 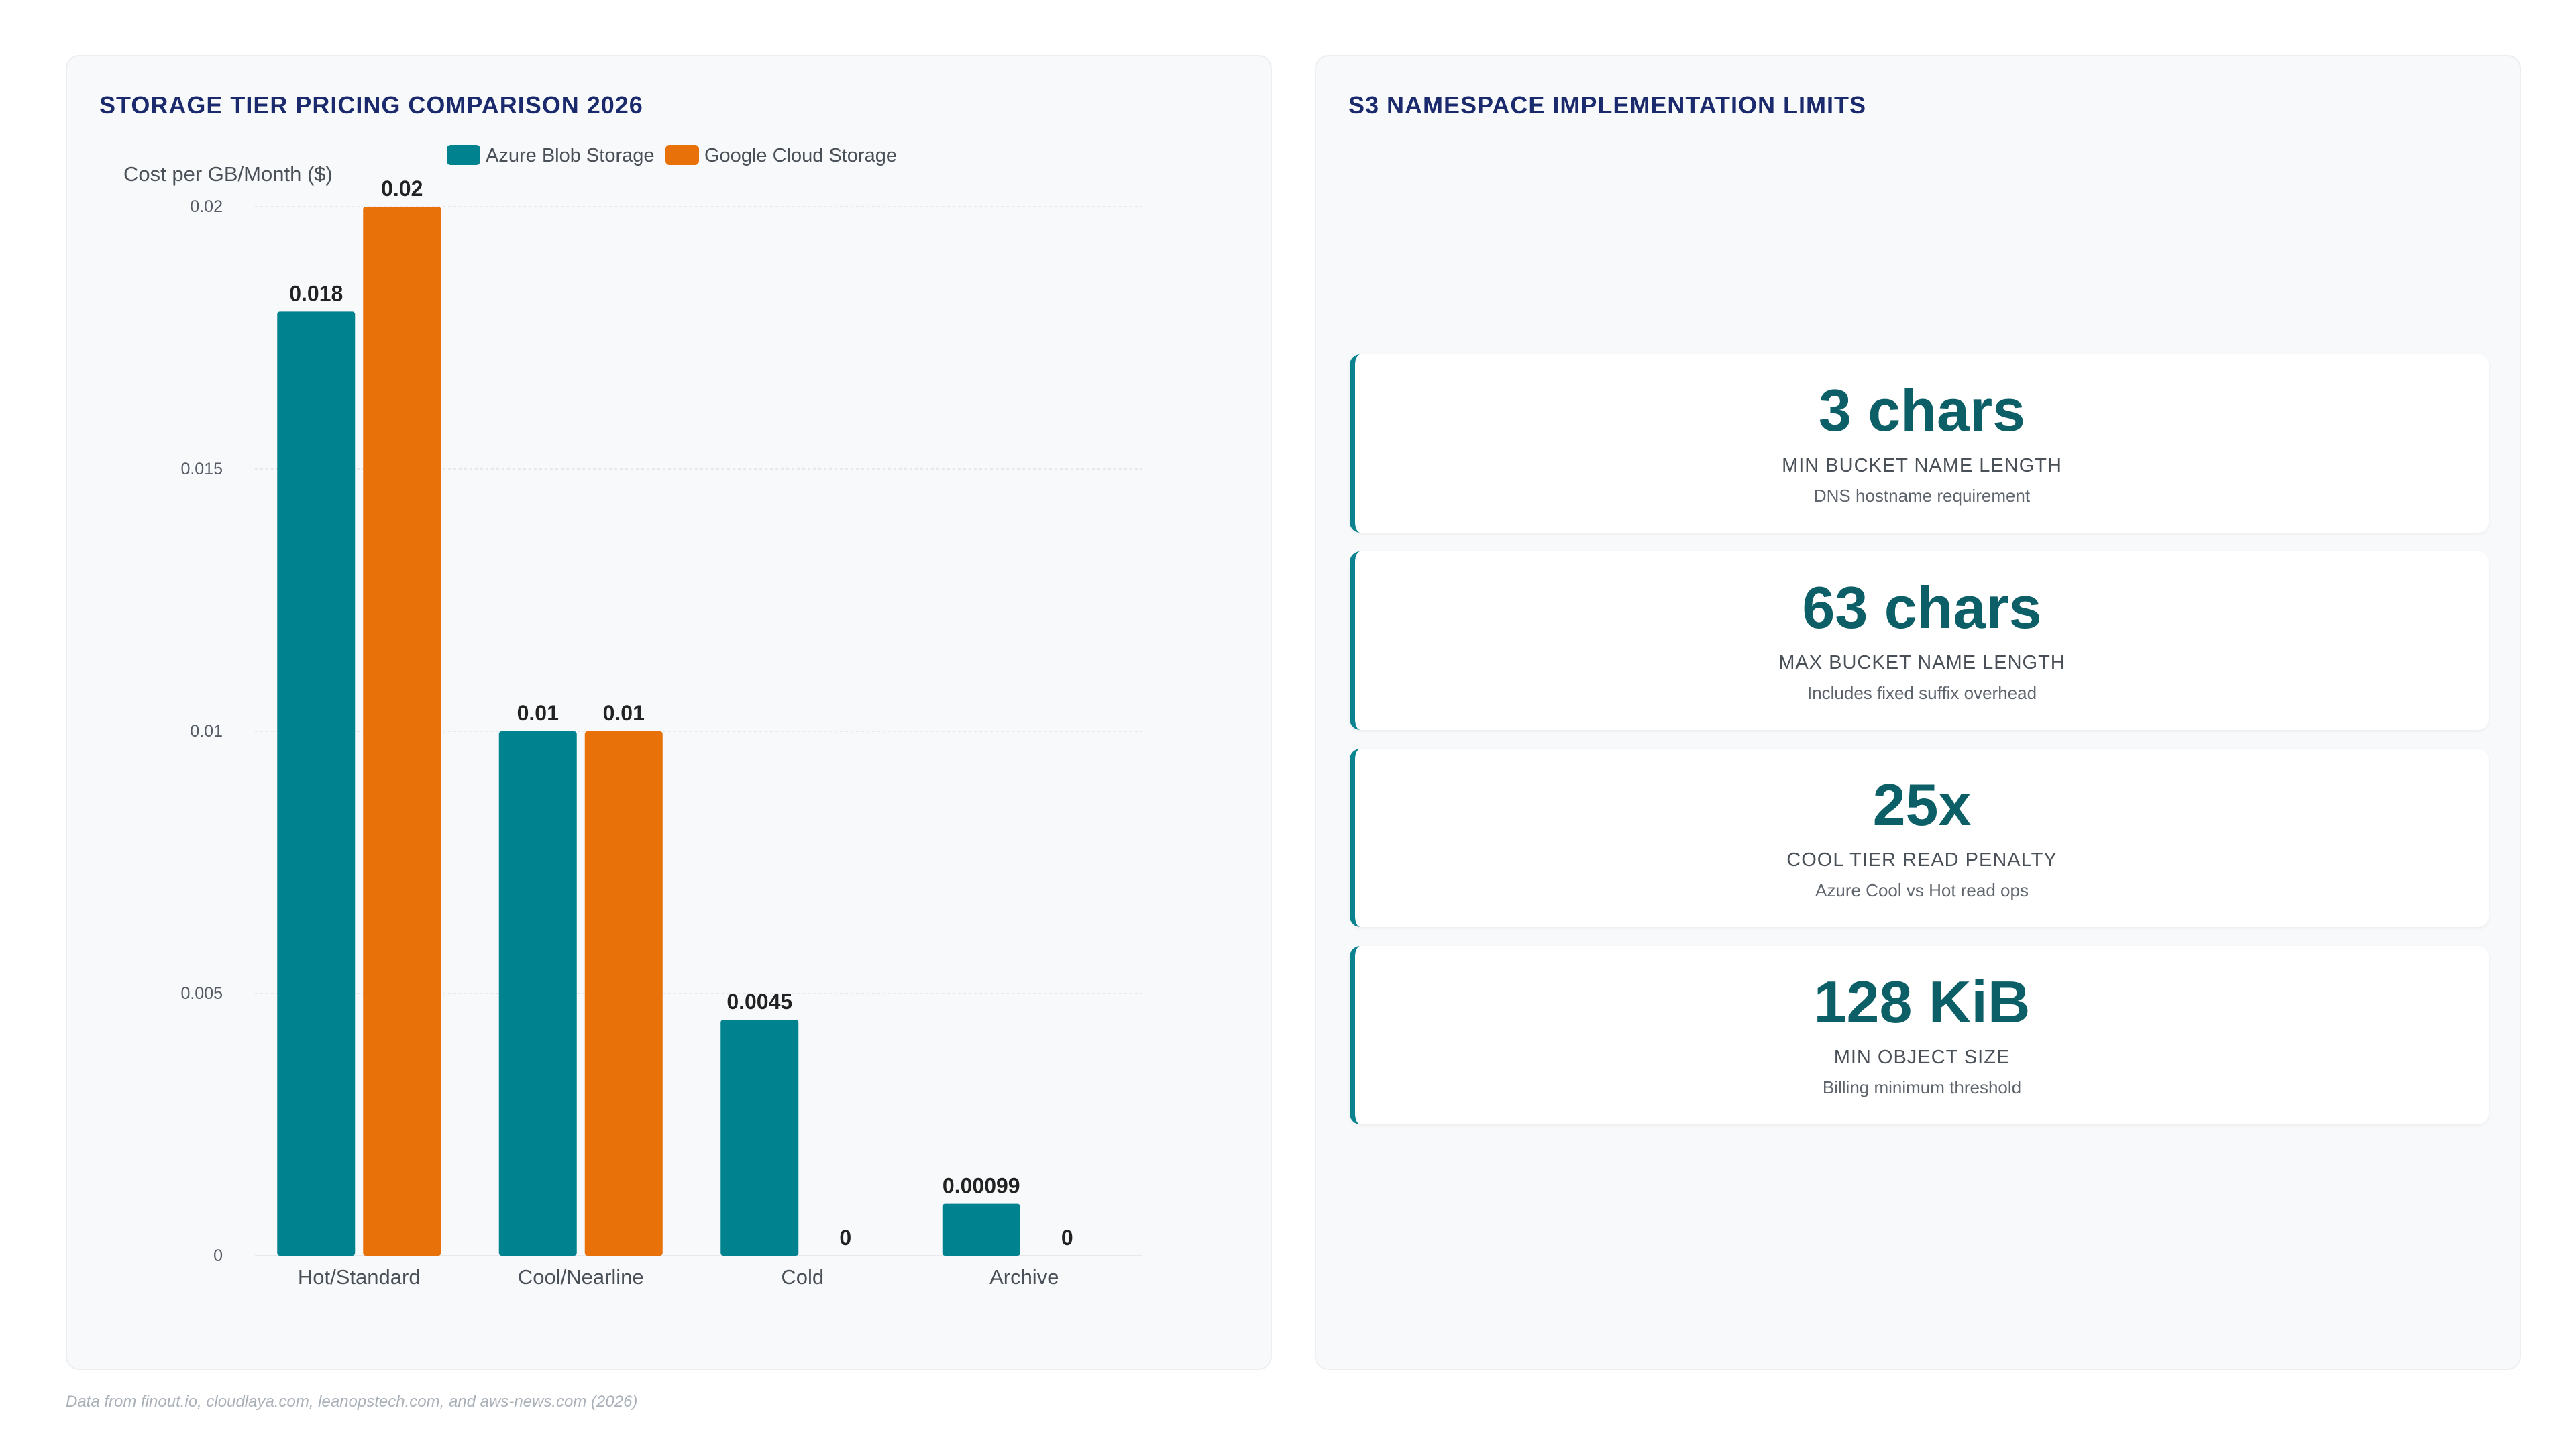 I want to click on y-axis-label: Cost per GB/Month ($), so click(x=228, y=174).